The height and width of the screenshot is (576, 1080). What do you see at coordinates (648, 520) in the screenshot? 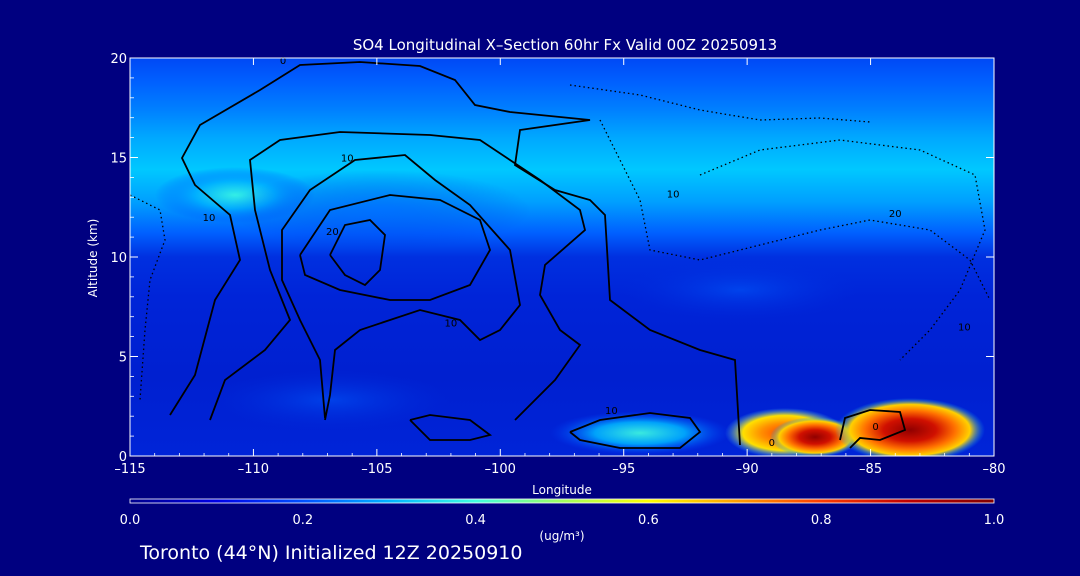
I see `colorbar-tick-label: 0.6` at bounding box center [648, 520].